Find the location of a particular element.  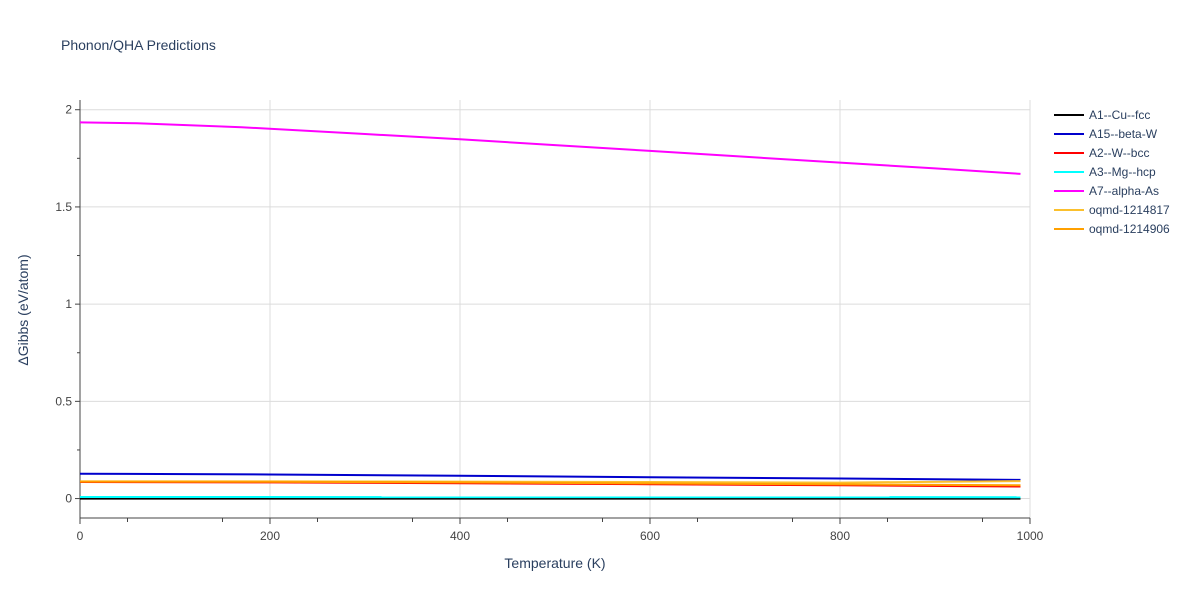

legend-label-a7-alpha-as: A7--alpha-As is located at coordinates (1124, 191).